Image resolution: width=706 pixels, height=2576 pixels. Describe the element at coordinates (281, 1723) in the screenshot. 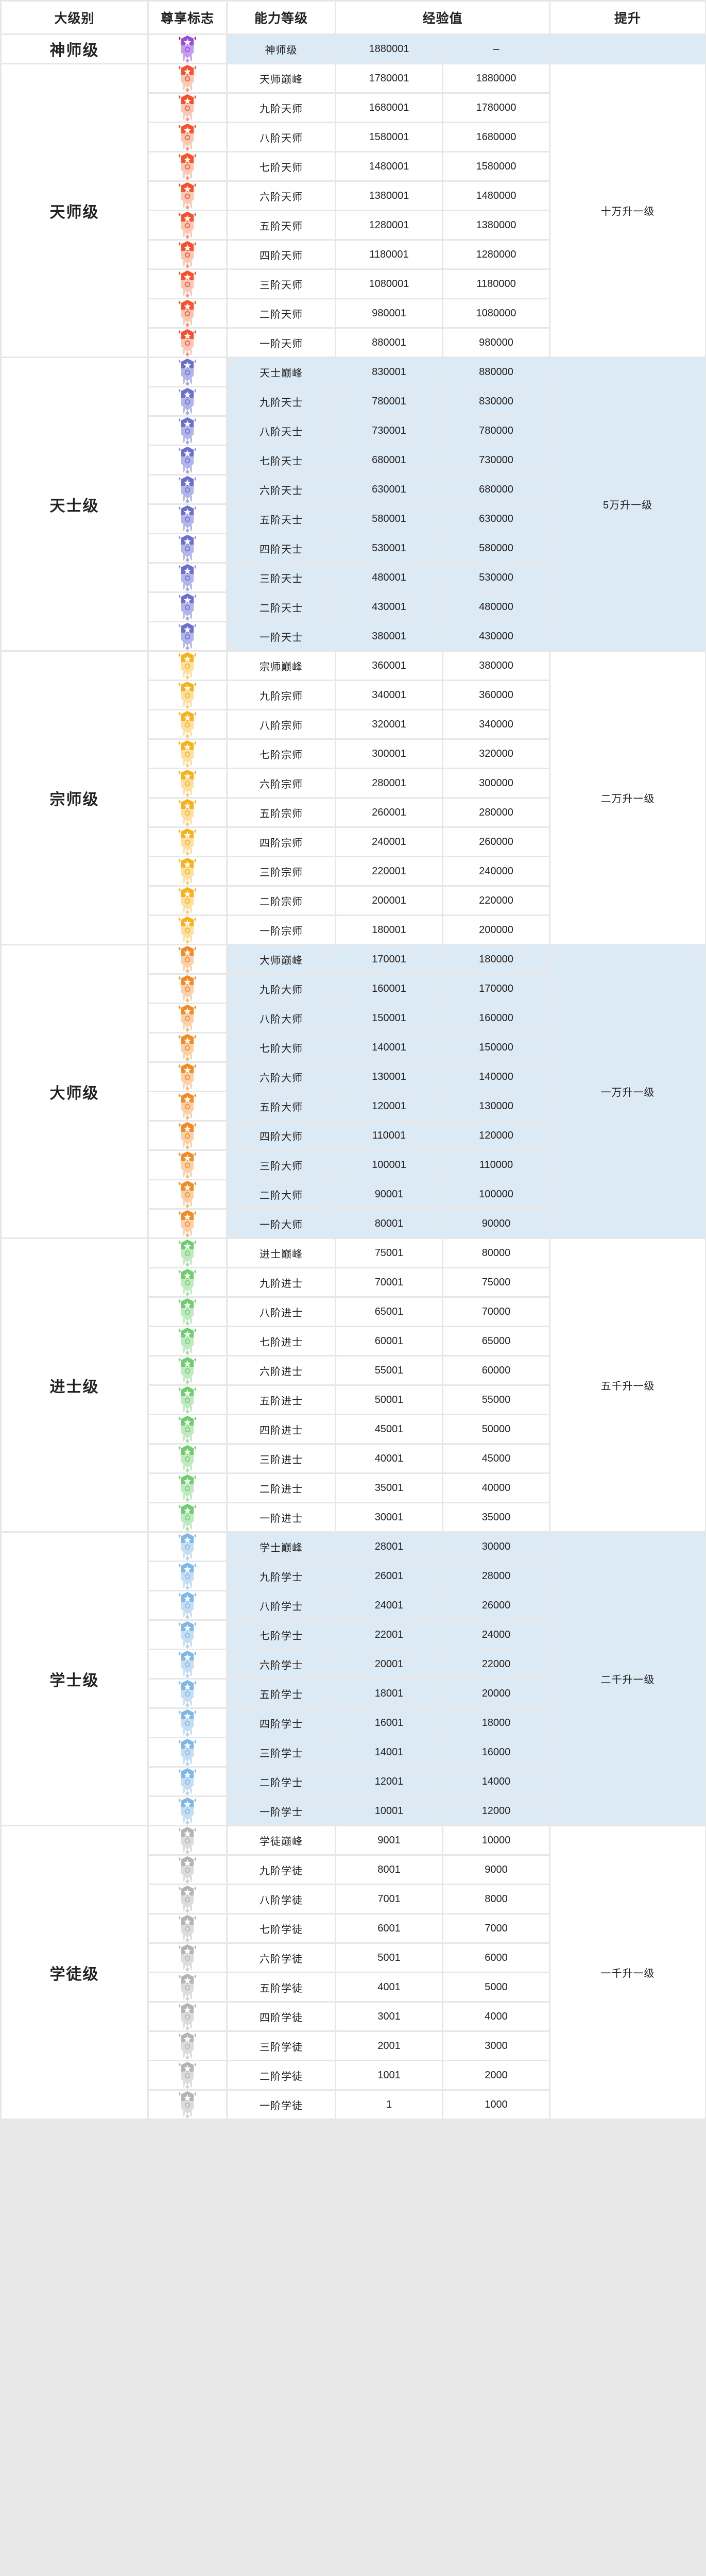

I see `level-name-cell: 四阶学士` at that location.